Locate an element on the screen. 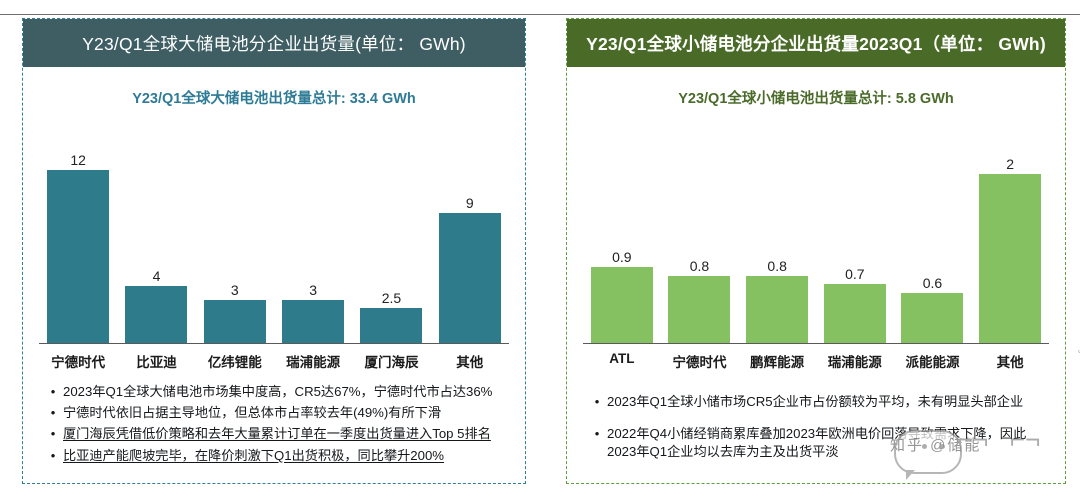 The image size is (1080, 492). top-divider is located at coordinates (540, 14).